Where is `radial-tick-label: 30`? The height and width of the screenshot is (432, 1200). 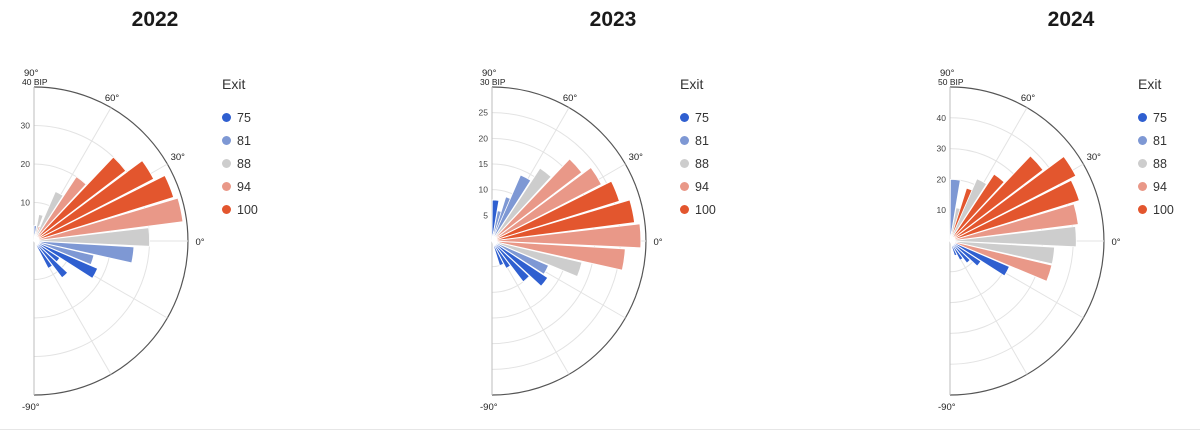
radial-tick-label: 30 is located at coordinates (26, 126).